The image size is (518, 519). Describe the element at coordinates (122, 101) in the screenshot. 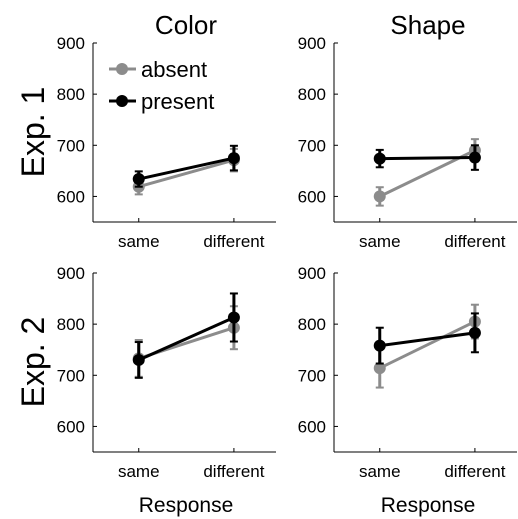

I see `legend-marker-present` at that location.